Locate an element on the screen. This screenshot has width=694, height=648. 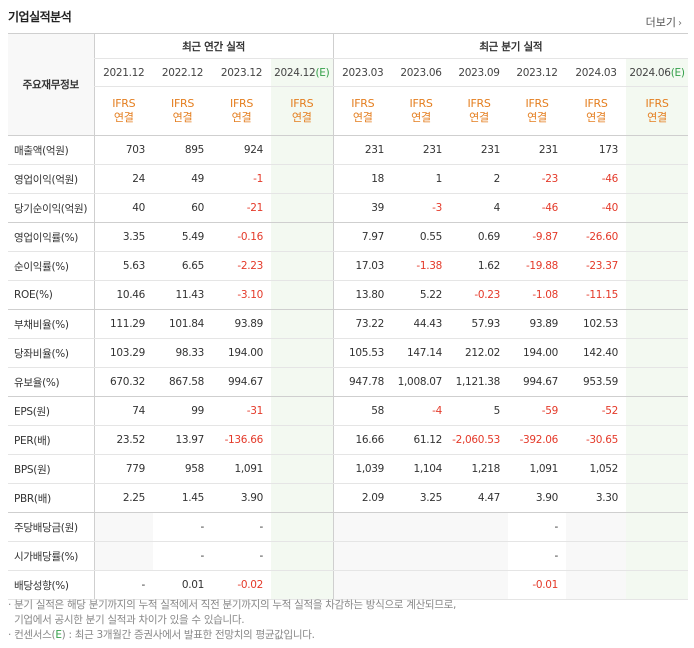
value-cell: -2.23 is located at coordinates (241, 266).